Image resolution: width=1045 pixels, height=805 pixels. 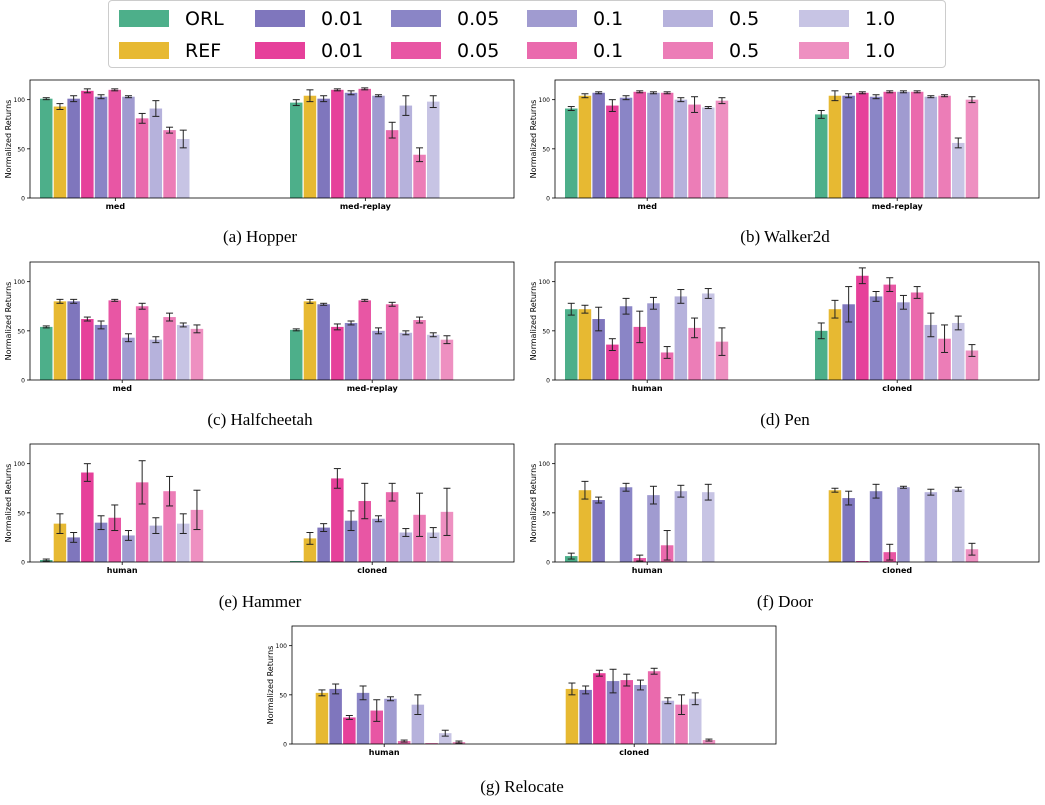 What do you see at coordinates (898, 206) in the screenshot?
I see `x-tick-label: med-replay` at bounding box center [898, 206].